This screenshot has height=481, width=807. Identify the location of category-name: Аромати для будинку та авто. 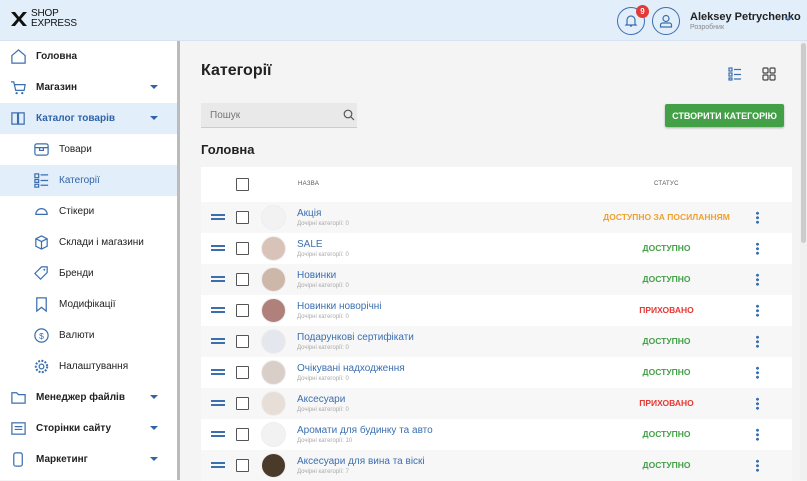
(365, 430).